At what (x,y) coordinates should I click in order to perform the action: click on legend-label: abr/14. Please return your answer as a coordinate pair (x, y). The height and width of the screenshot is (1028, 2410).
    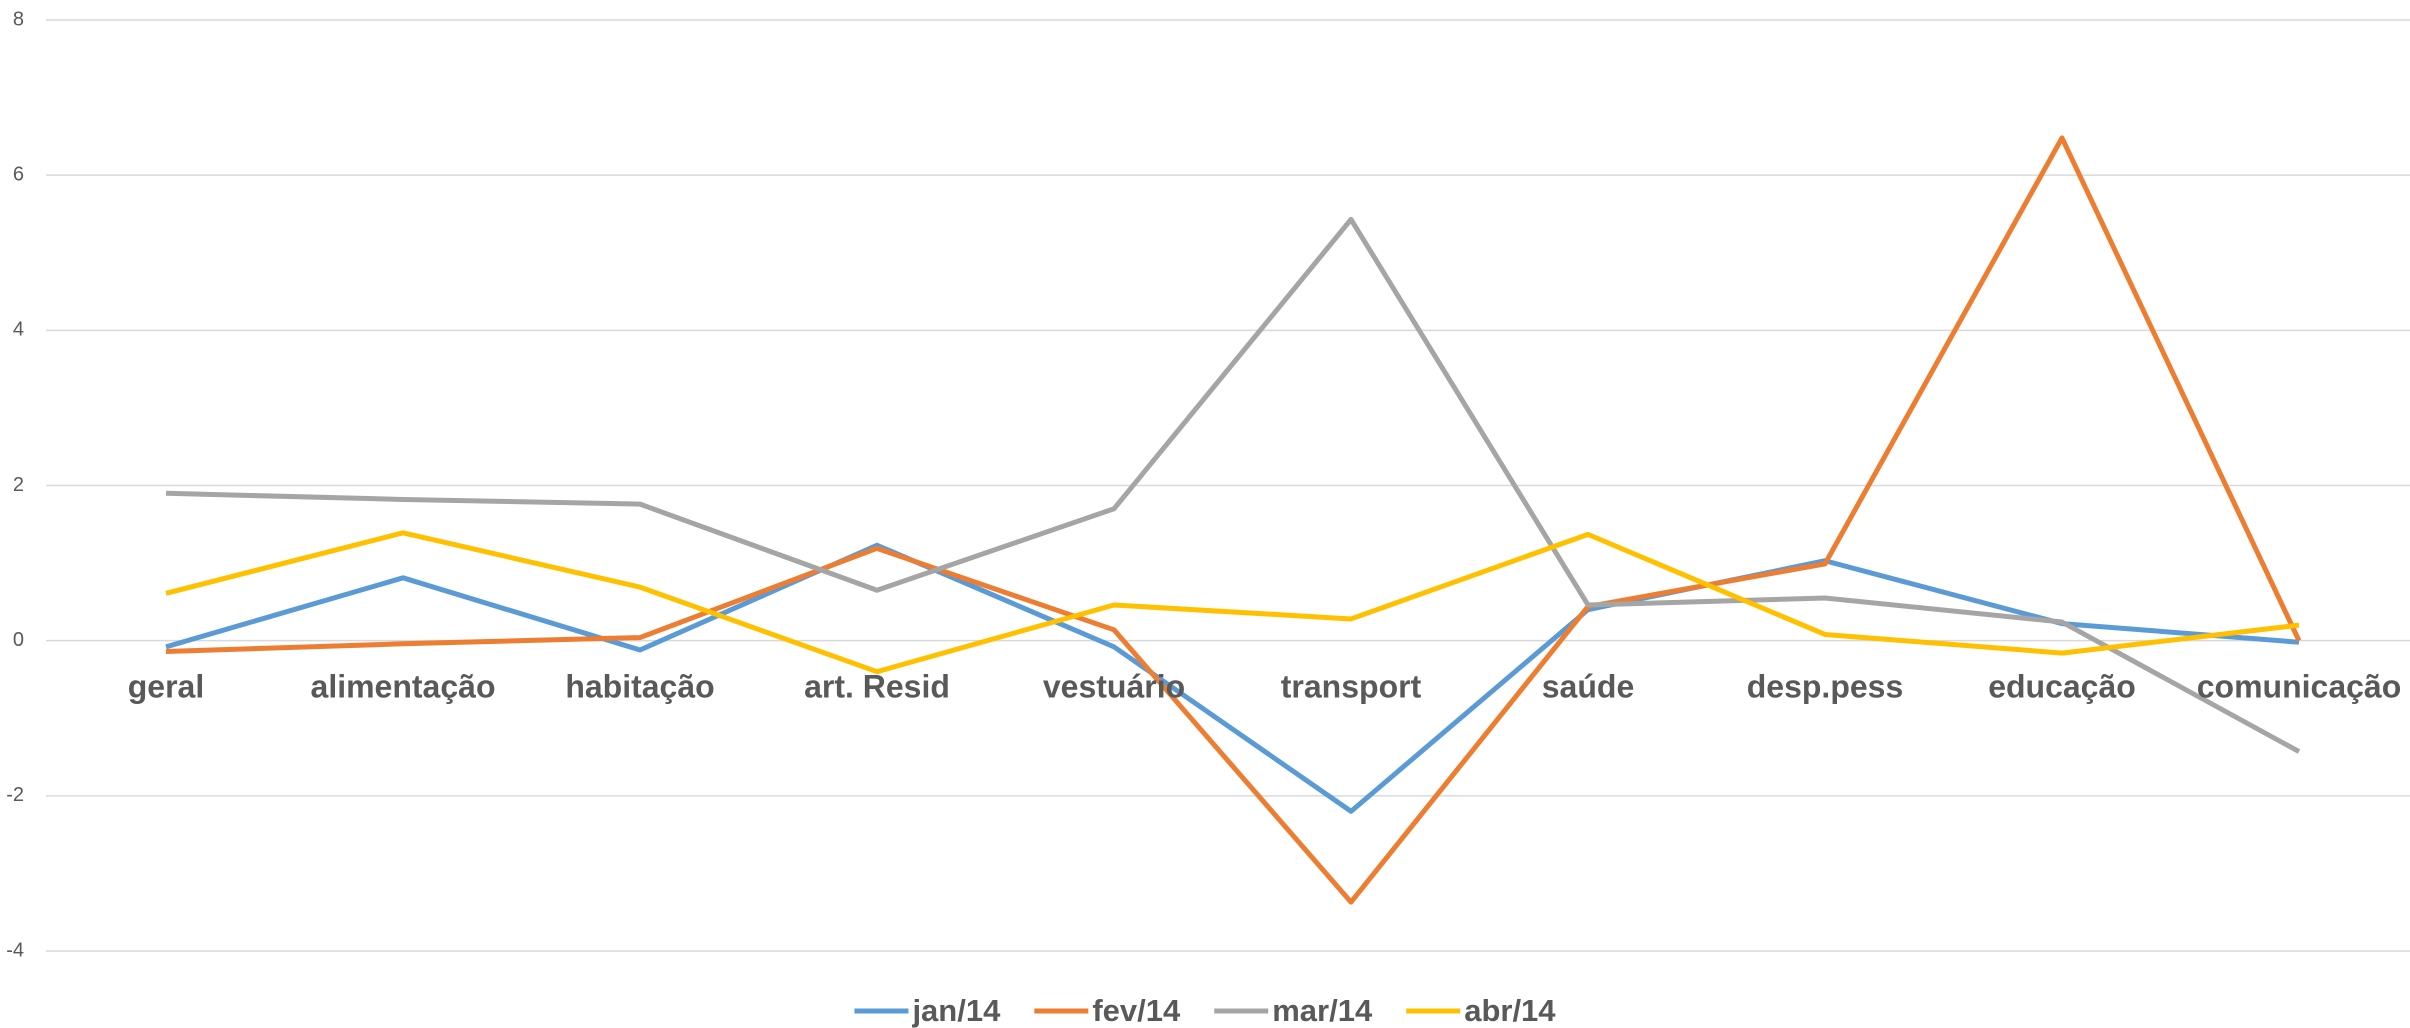
    Looking at the image, I should click on (1510, 1010).